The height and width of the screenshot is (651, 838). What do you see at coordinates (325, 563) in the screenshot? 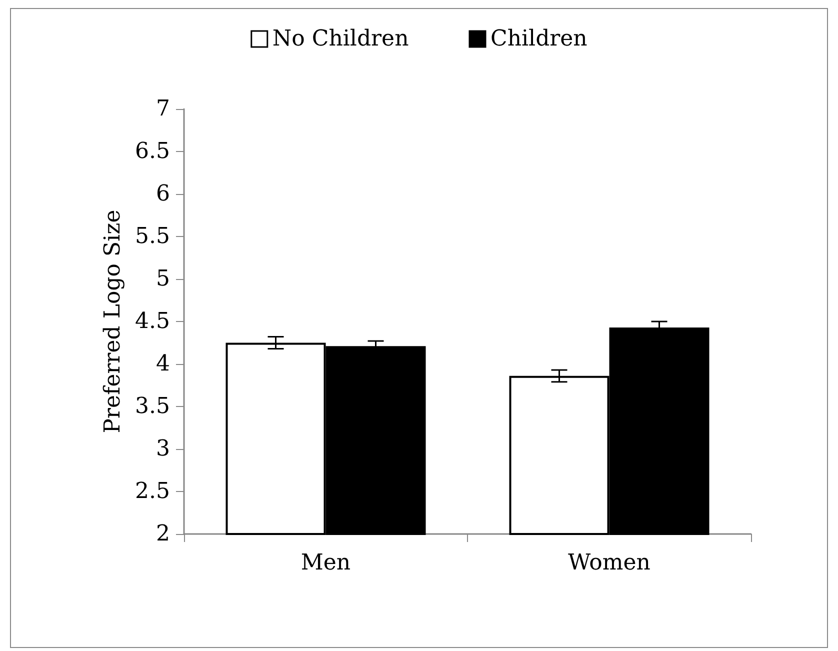
I see `x-tick-label: Men` at bounding box center [325, 563].